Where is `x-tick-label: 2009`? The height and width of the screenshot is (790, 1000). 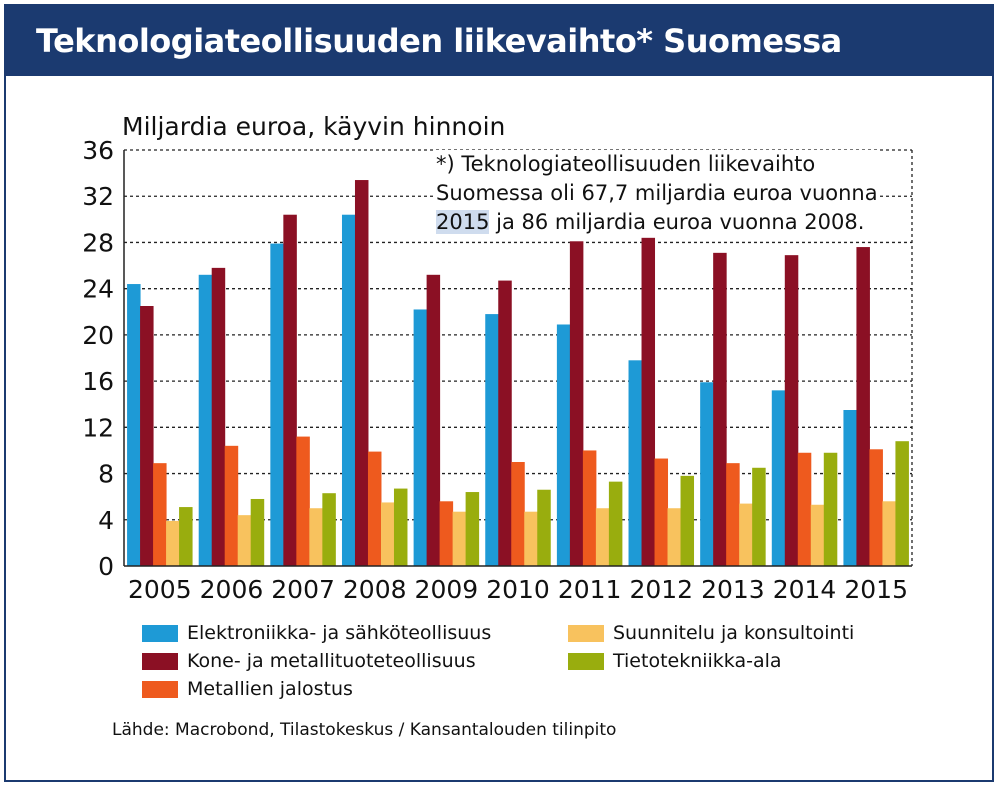
x-tick-label: 2009 is located at coordinates (447, 589).